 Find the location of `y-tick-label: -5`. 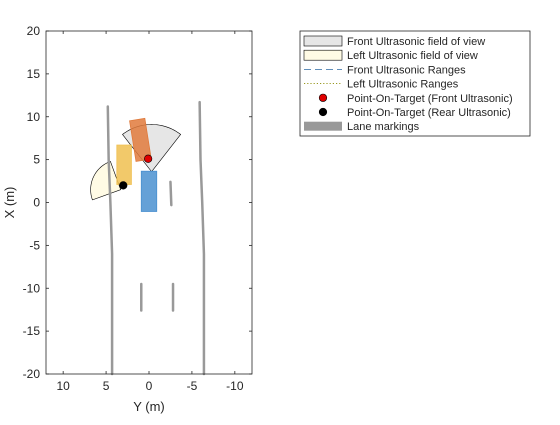

y-tick-label: -5 is located at coordinates (34, 245).